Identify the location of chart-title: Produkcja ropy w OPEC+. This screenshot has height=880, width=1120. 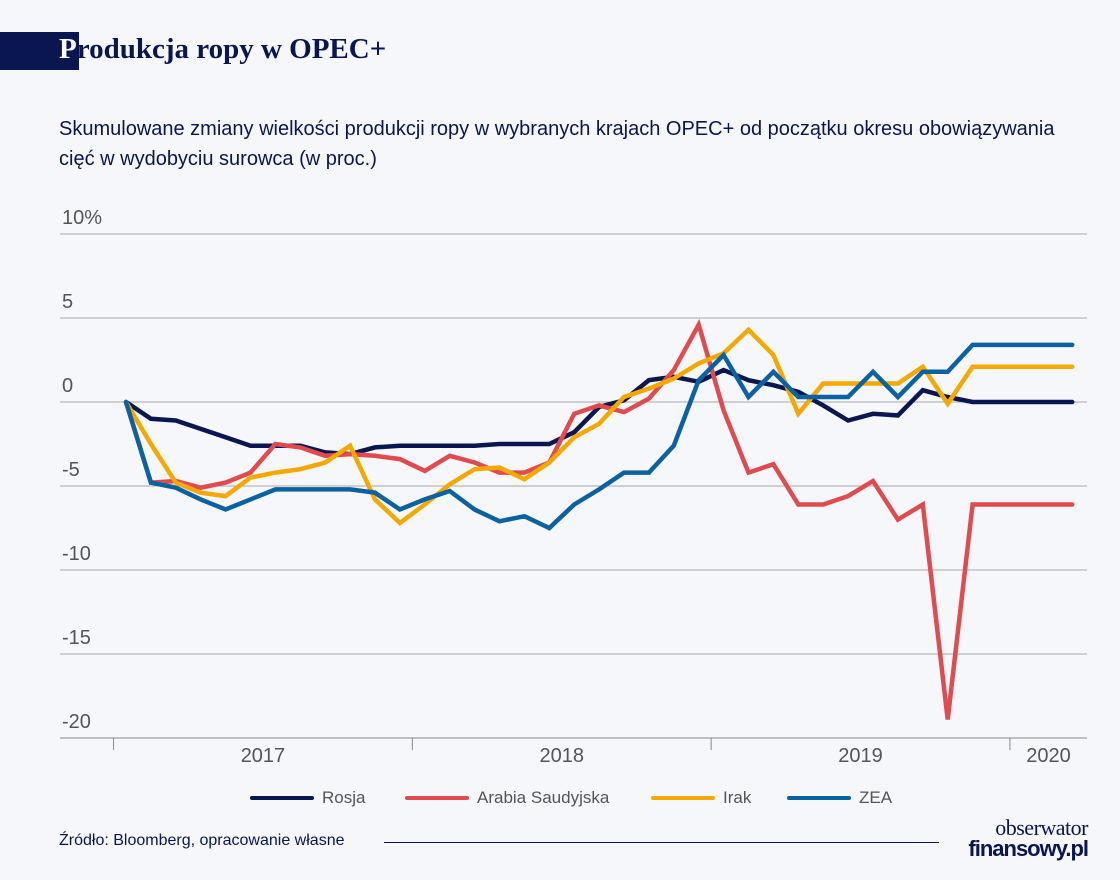
(222, 49).